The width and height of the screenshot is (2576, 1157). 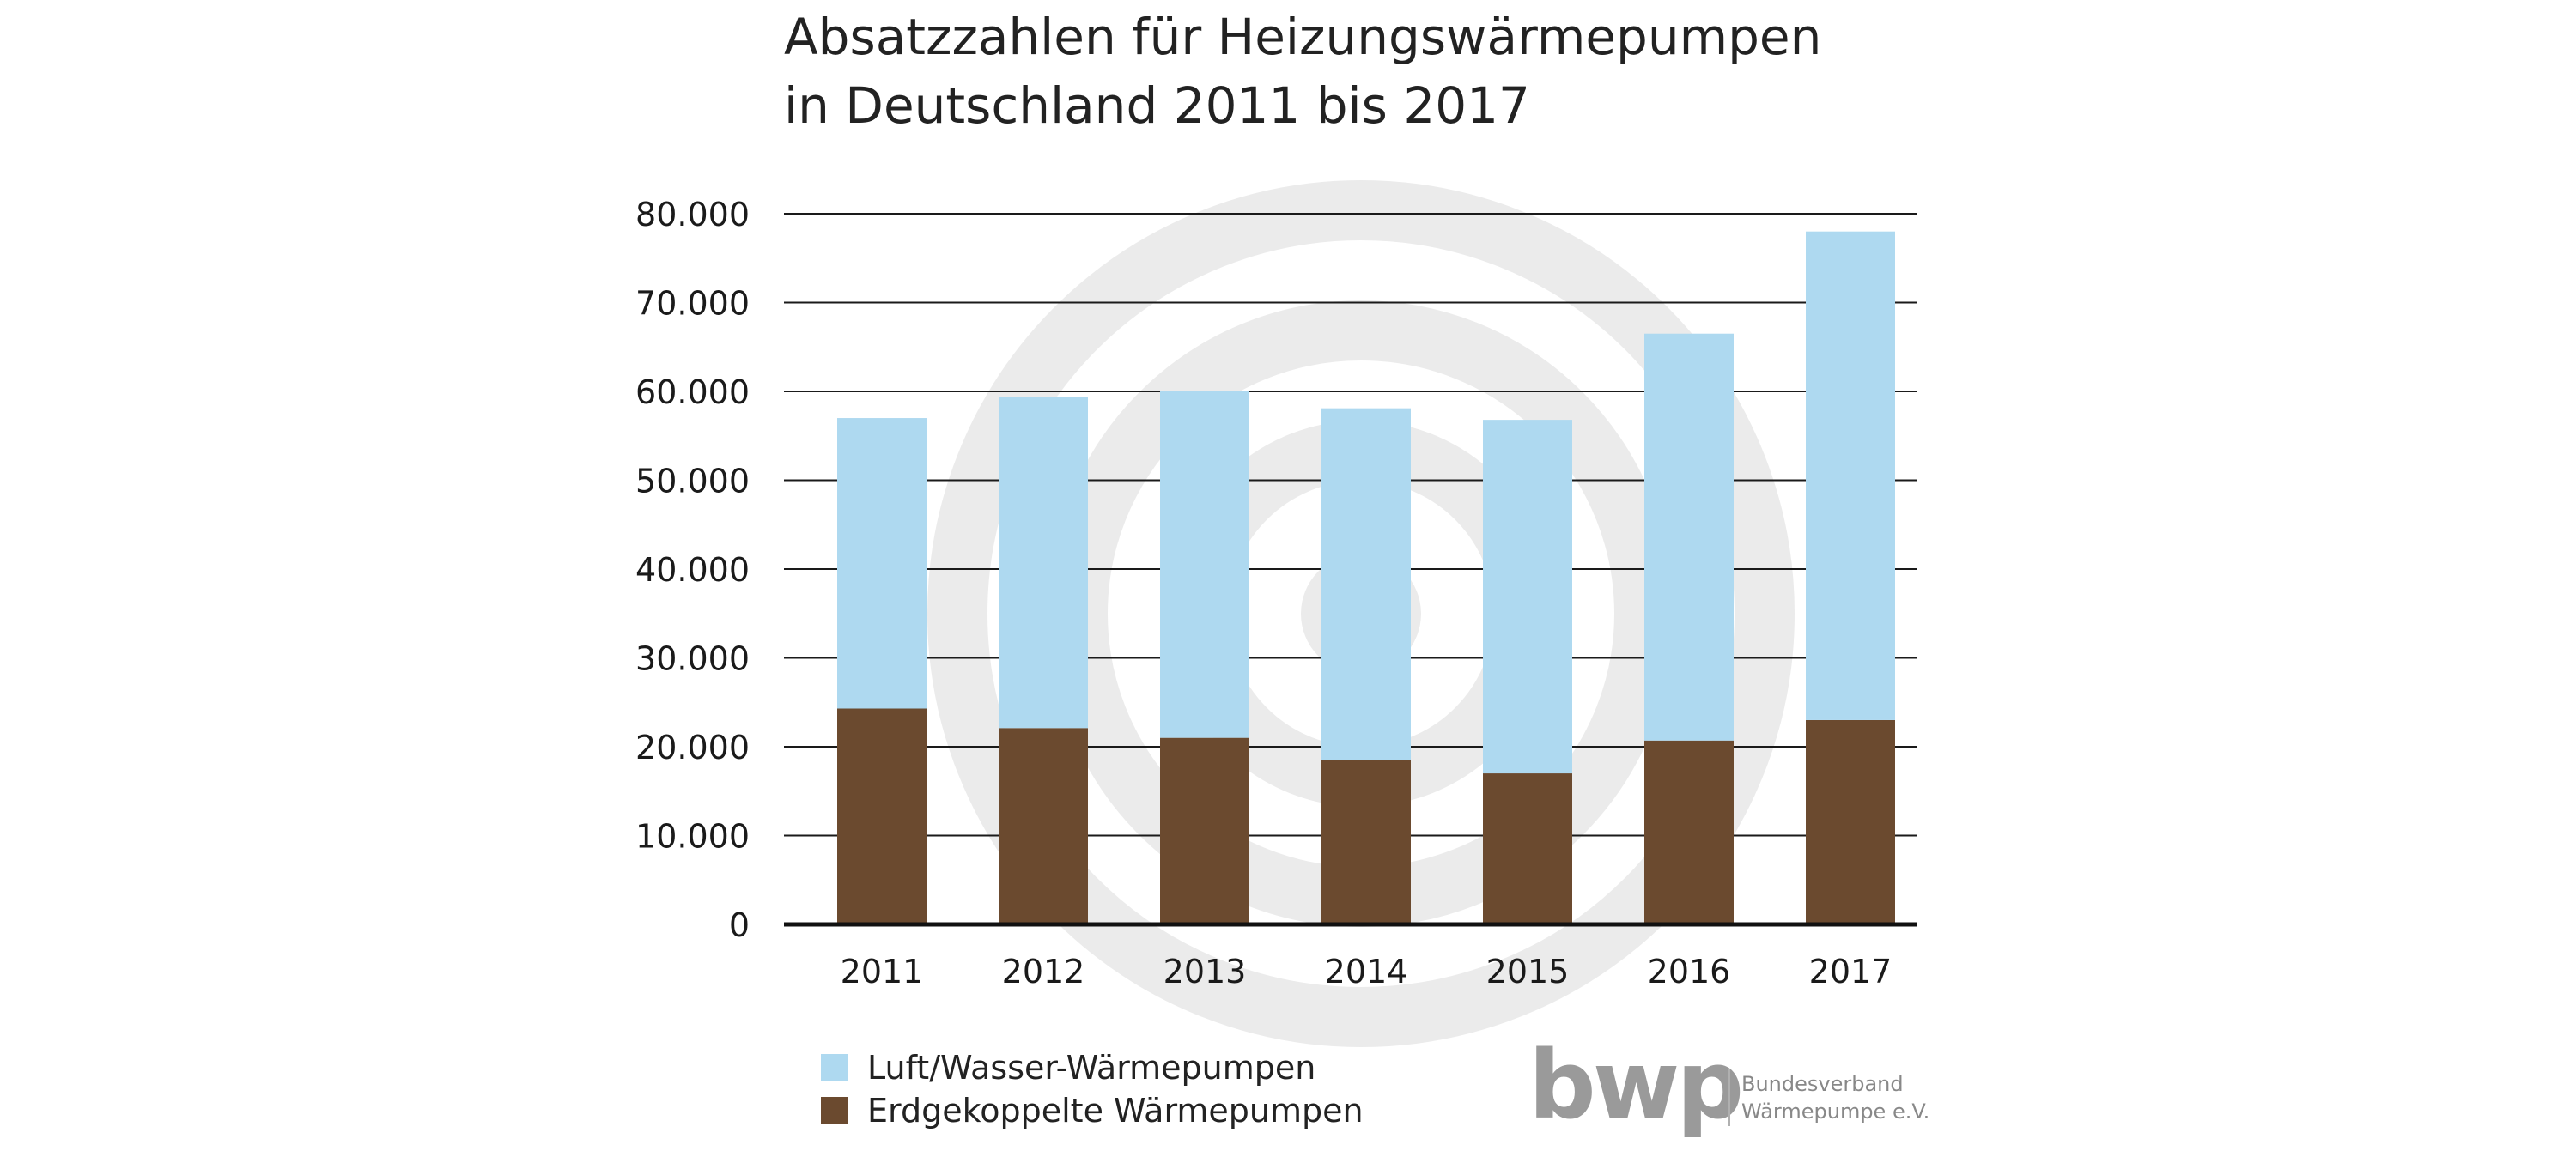 What do you see at coordinates (693, 837) in the screenshot?
I see `y-tick-label: 10.000` at bounding box center [693, 837].